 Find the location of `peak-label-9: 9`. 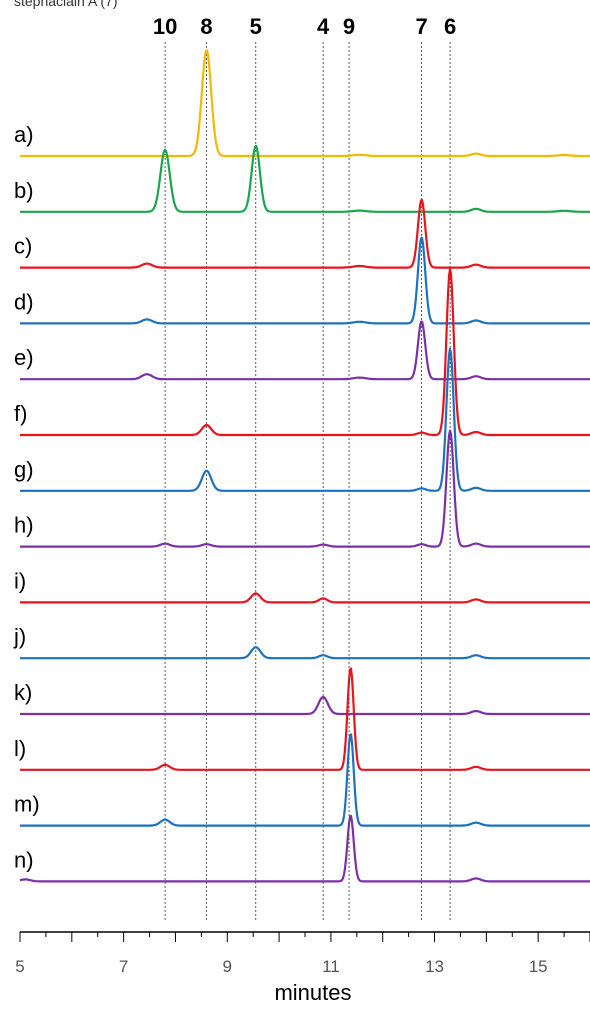

peak-label-9: 9 is located at coordinates (349, 26).